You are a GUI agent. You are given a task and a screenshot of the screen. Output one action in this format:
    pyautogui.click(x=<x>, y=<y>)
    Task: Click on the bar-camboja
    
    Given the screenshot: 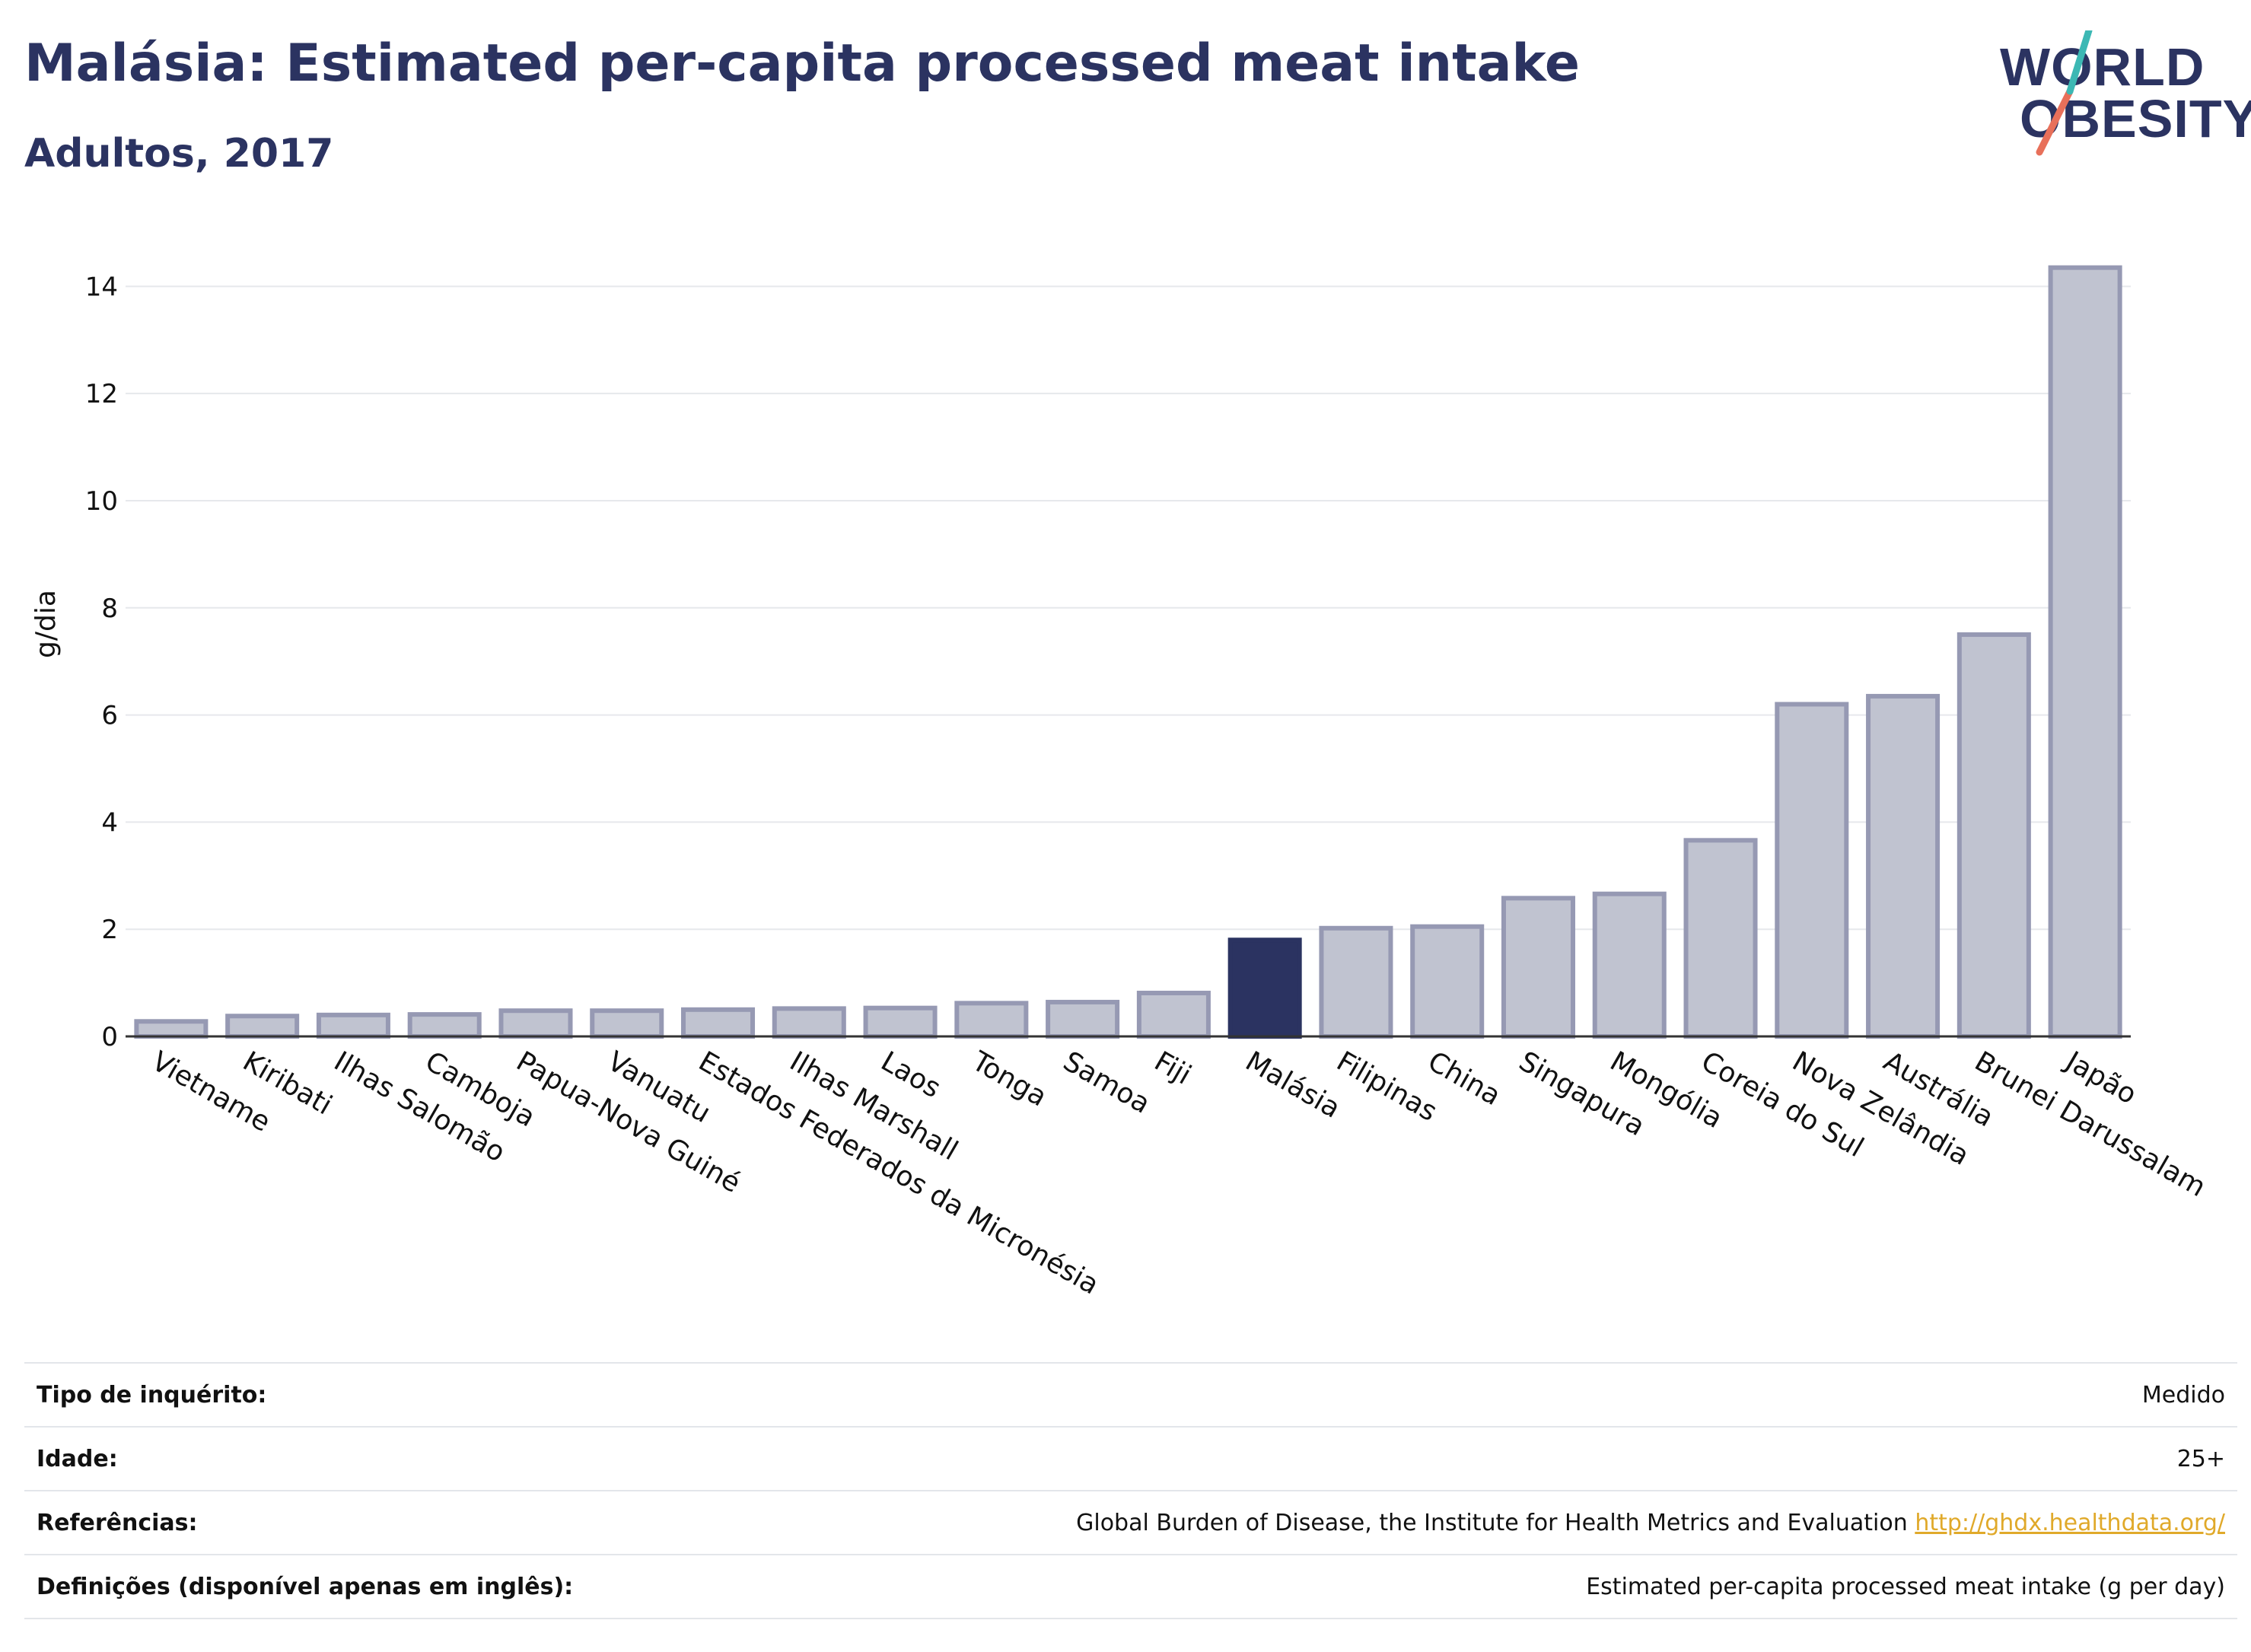 What is the action you would take?
    pyautogui.click(x=444, y=1025)
    